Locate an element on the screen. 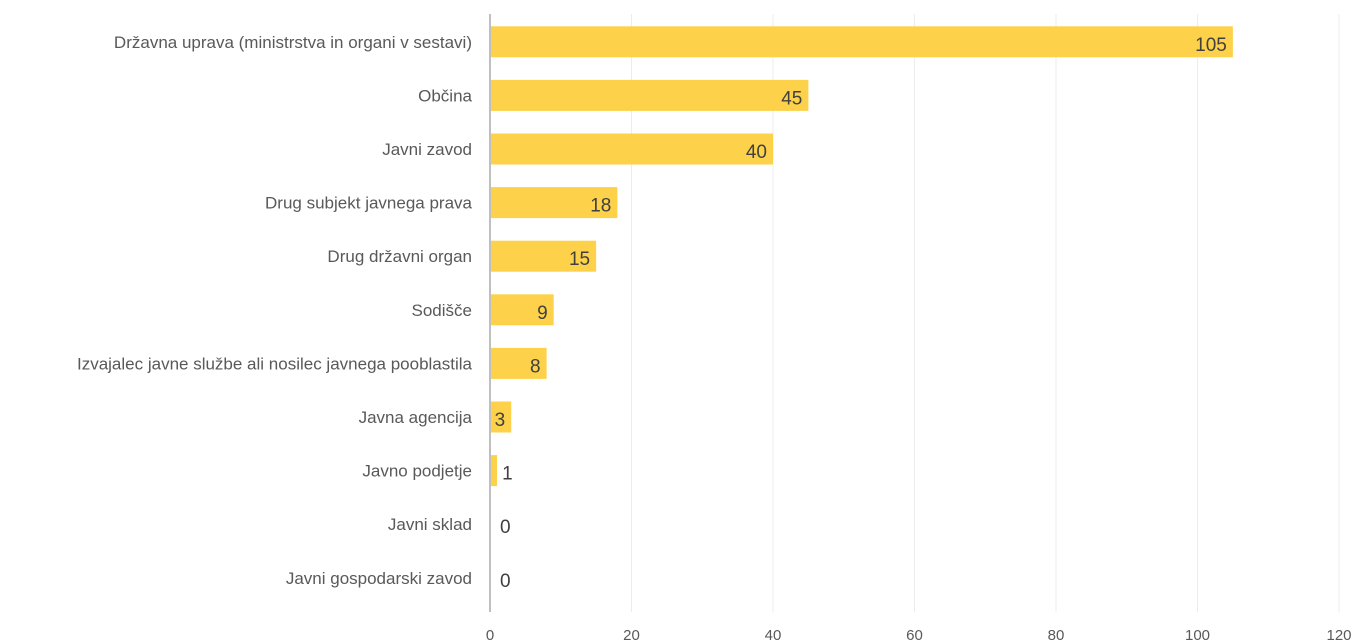 The width and height of the screenshot is (1357, 642). x-tick-label: 120 is located at coordinates (1338, 634).